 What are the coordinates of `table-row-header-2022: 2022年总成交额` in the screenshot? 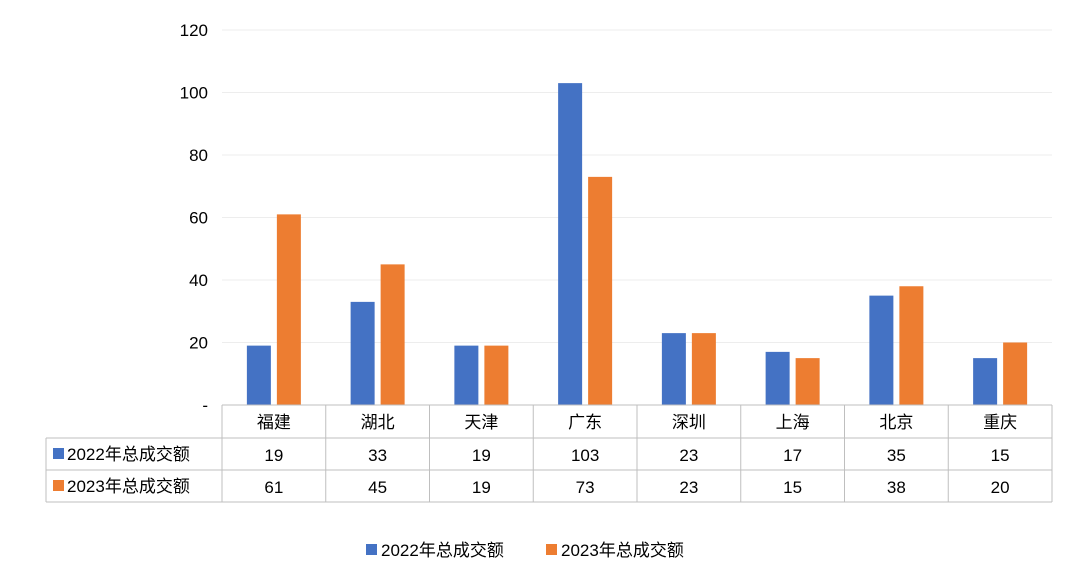 It's located at (128, 454).